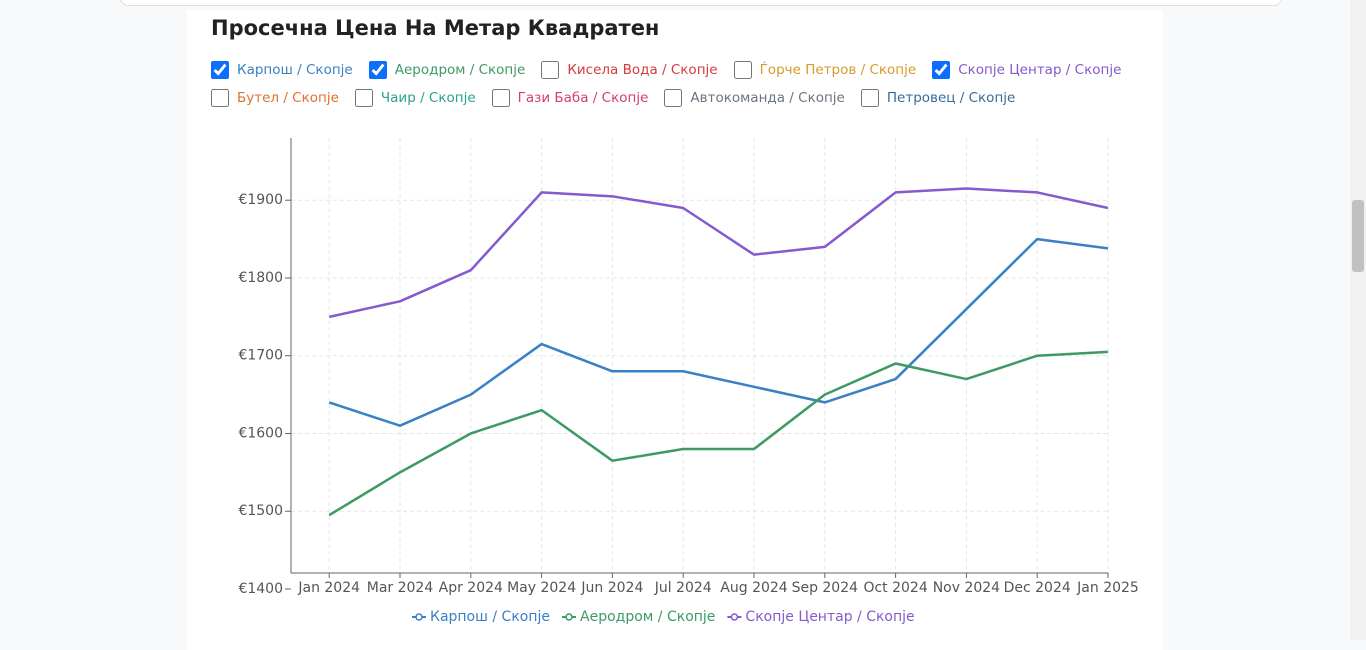  Describe the element at coordinates (966, 588) in the screenshot. I see `x-tick-label: Nov 2024` at that location.